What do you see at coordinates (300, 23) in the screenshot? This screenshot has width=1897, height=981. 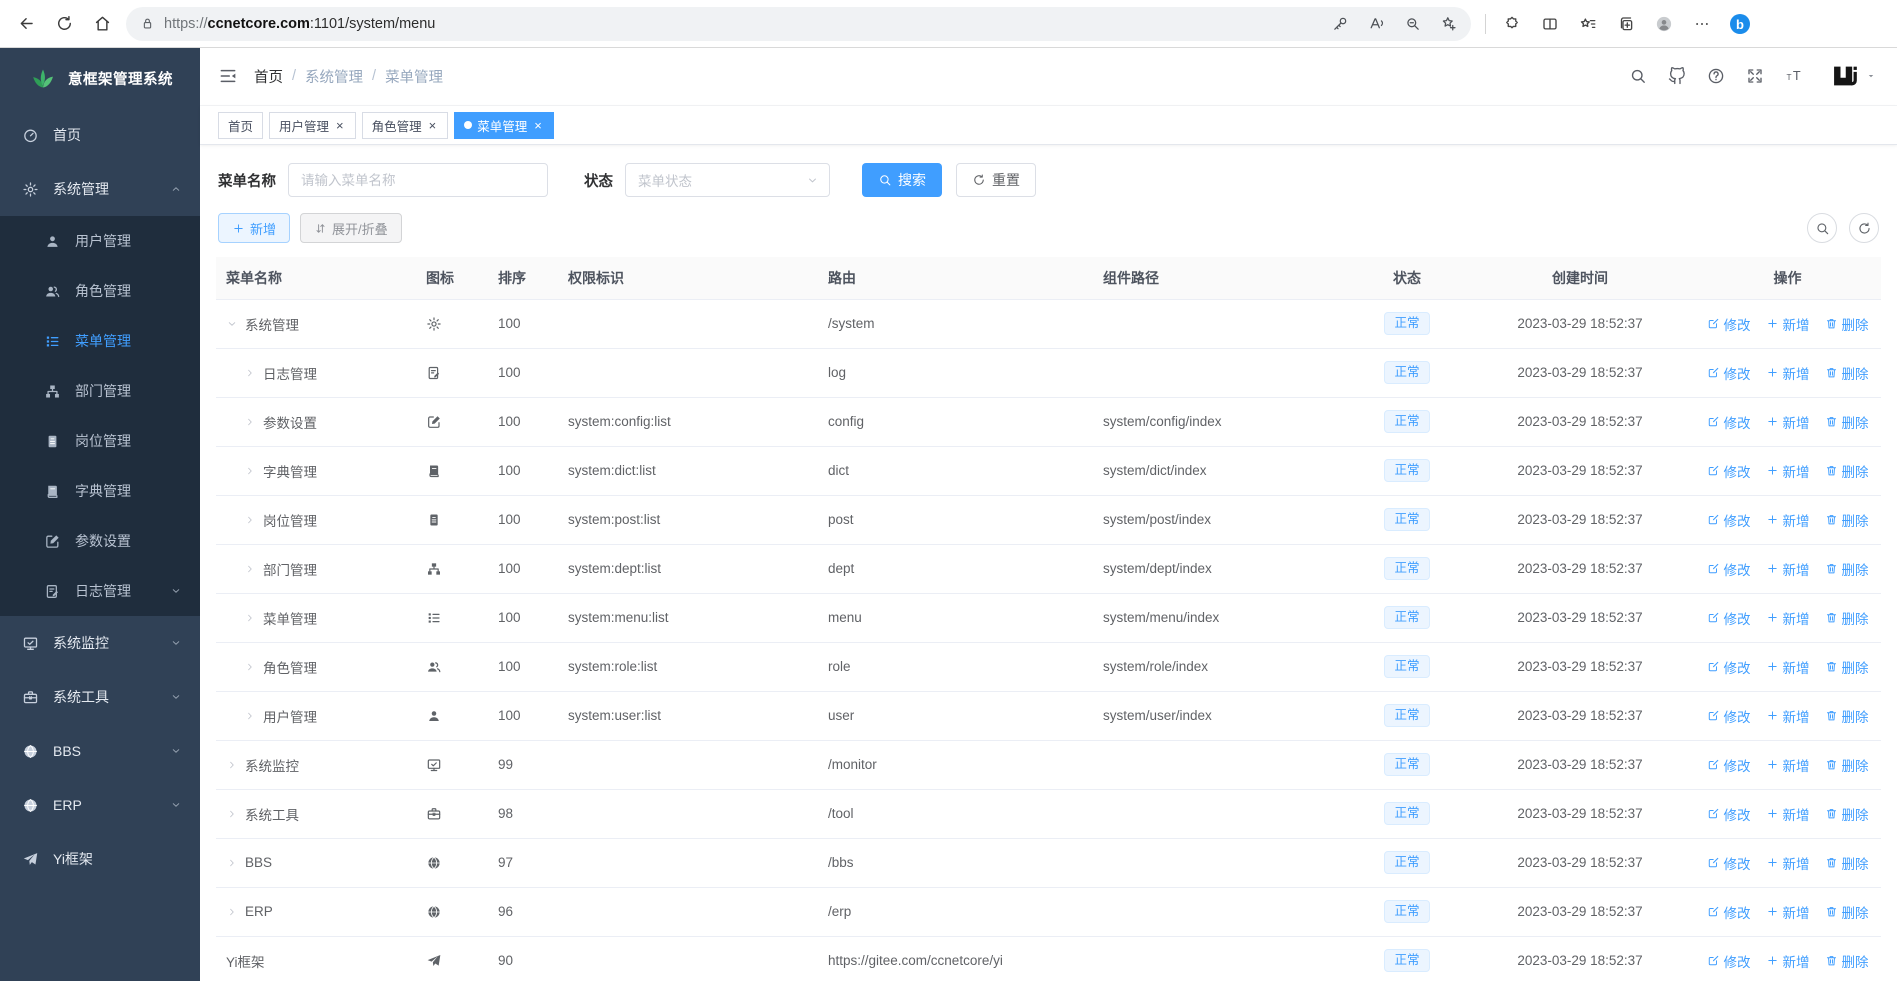 I see `url-text: https://ccnetcore.com:1101/system/menu` at bounding box center [300, 23].